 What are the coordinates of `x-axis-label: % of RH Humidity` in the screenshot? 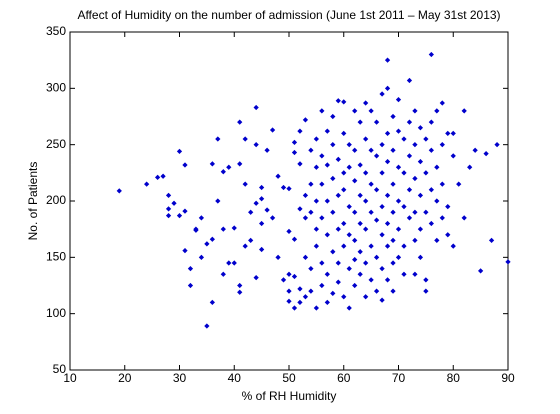 It's located at (289, 396).